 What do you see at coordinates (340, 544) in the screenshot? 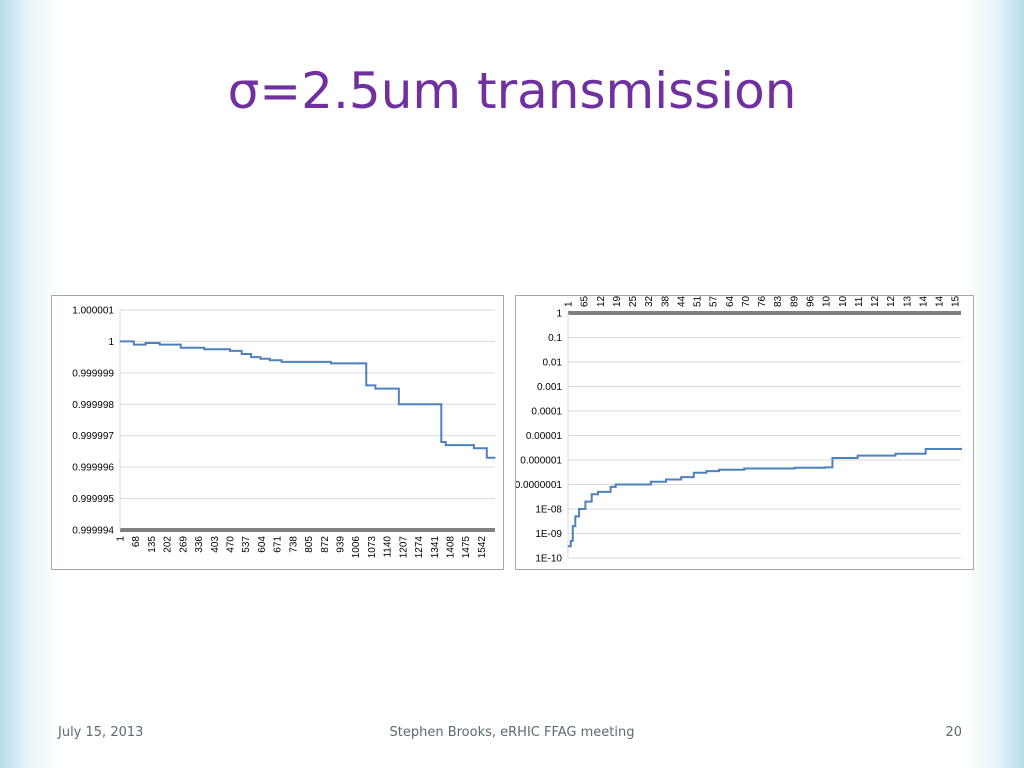
I see `x-tick-label: 939` at bounding box center [340, 544].